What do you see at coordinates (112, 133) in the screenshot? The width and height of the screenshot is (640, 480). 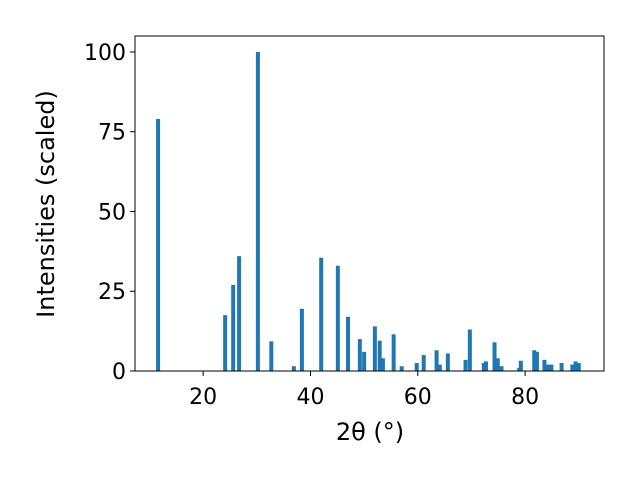 I see `y-tick-label: 75` at bounding box center [112, 133].